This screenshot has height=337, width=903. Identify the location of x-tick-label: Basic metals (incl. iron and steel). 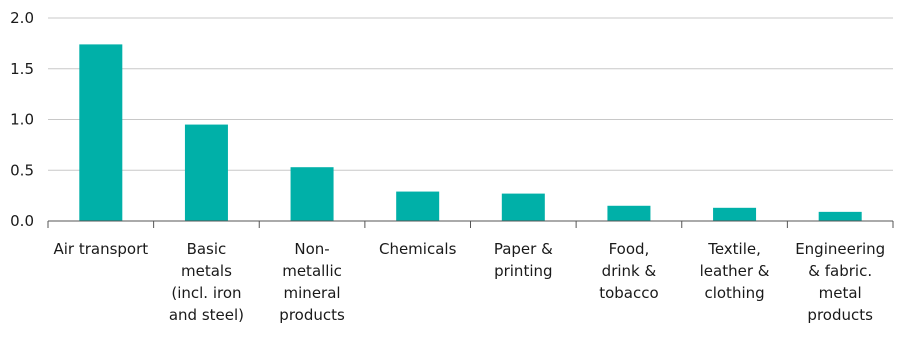
(206, 282).